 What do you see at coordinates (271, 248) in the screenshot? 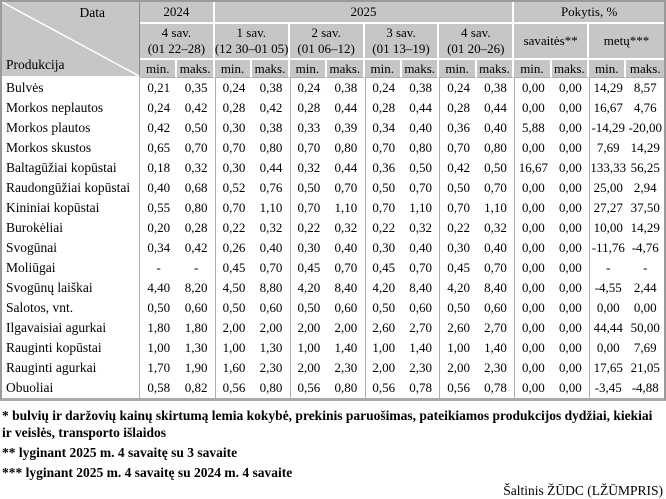
I see `value-cell: 0,40` at bounding box center [271, 248].